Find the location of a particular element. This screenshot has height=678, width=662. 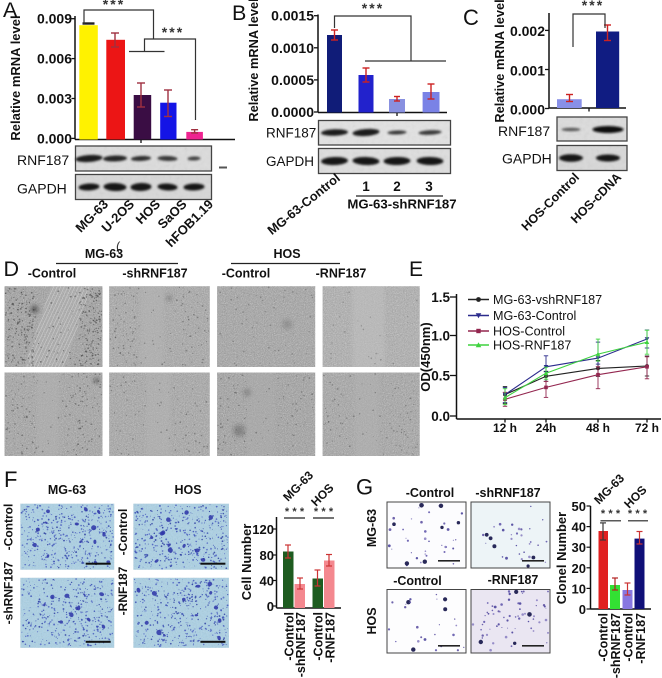

svg-text: 24h is located at coordinates (546, 428).